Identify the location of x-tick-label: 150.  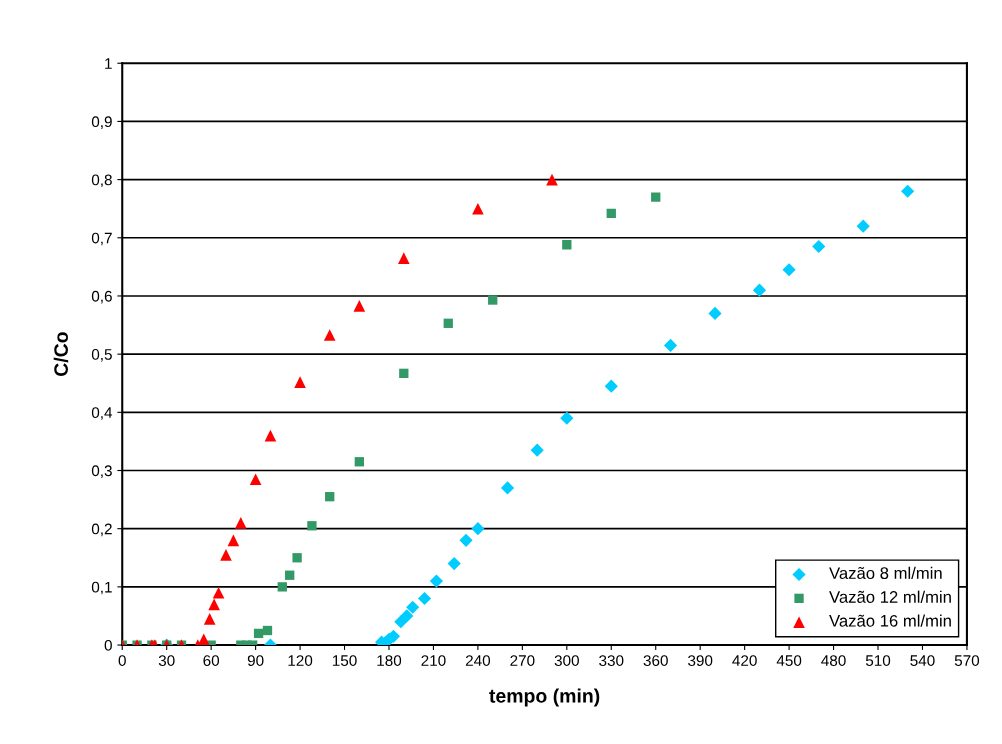
(344, 660).